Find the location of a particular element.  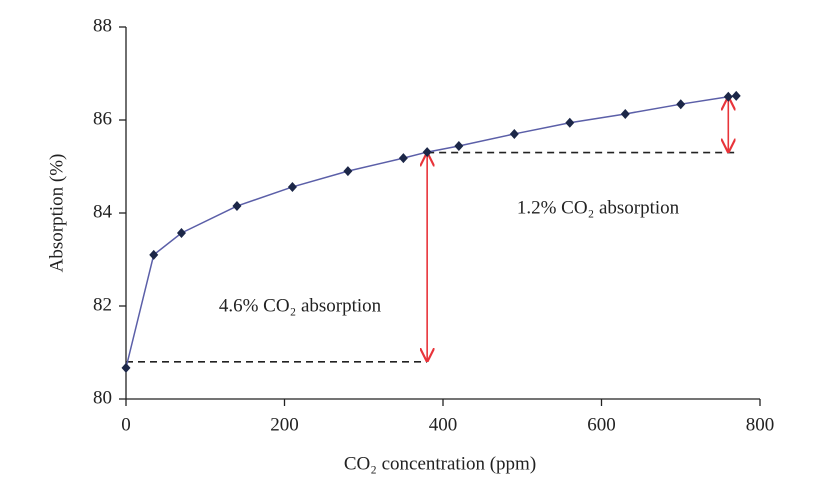

y-tick-label: 86 is located at coordinates (102, 118).